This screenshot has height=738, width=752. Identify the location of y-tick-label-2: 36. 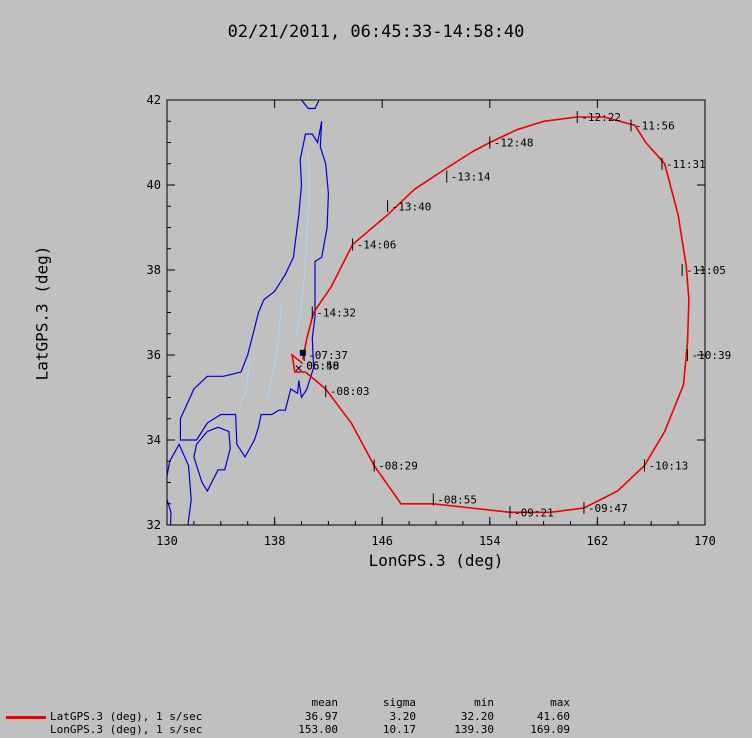
(154, 355).